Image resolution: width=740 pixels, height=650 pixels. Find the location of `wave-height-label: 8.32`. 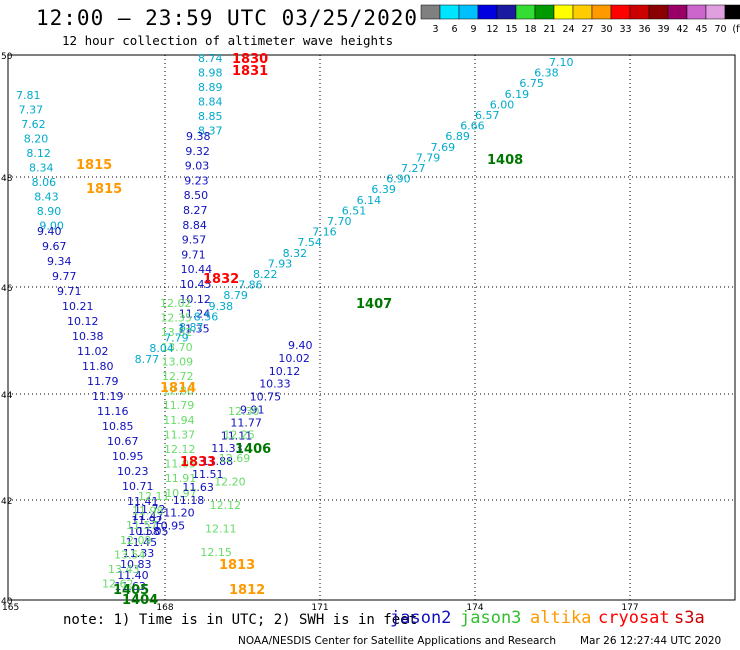

wave-height-label: 8.32 is located at coordinates (295, 253).